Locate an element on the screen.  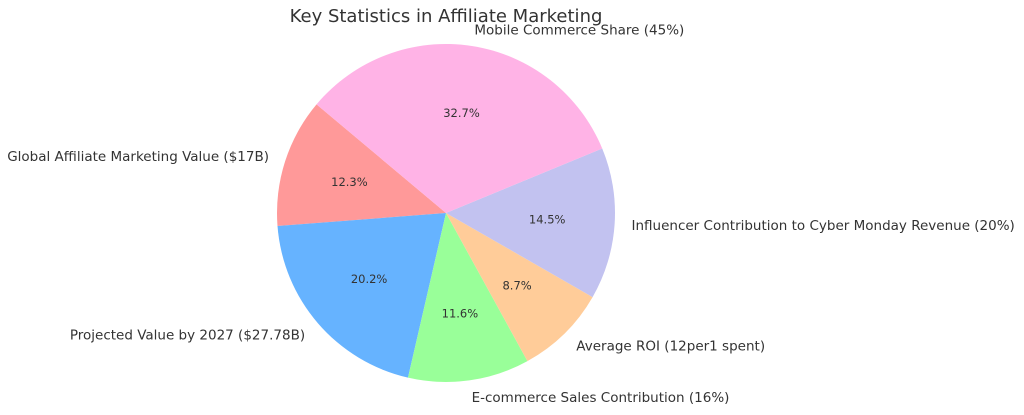
slice-percent-label: 14.5% is located at coordinates (547, 220).